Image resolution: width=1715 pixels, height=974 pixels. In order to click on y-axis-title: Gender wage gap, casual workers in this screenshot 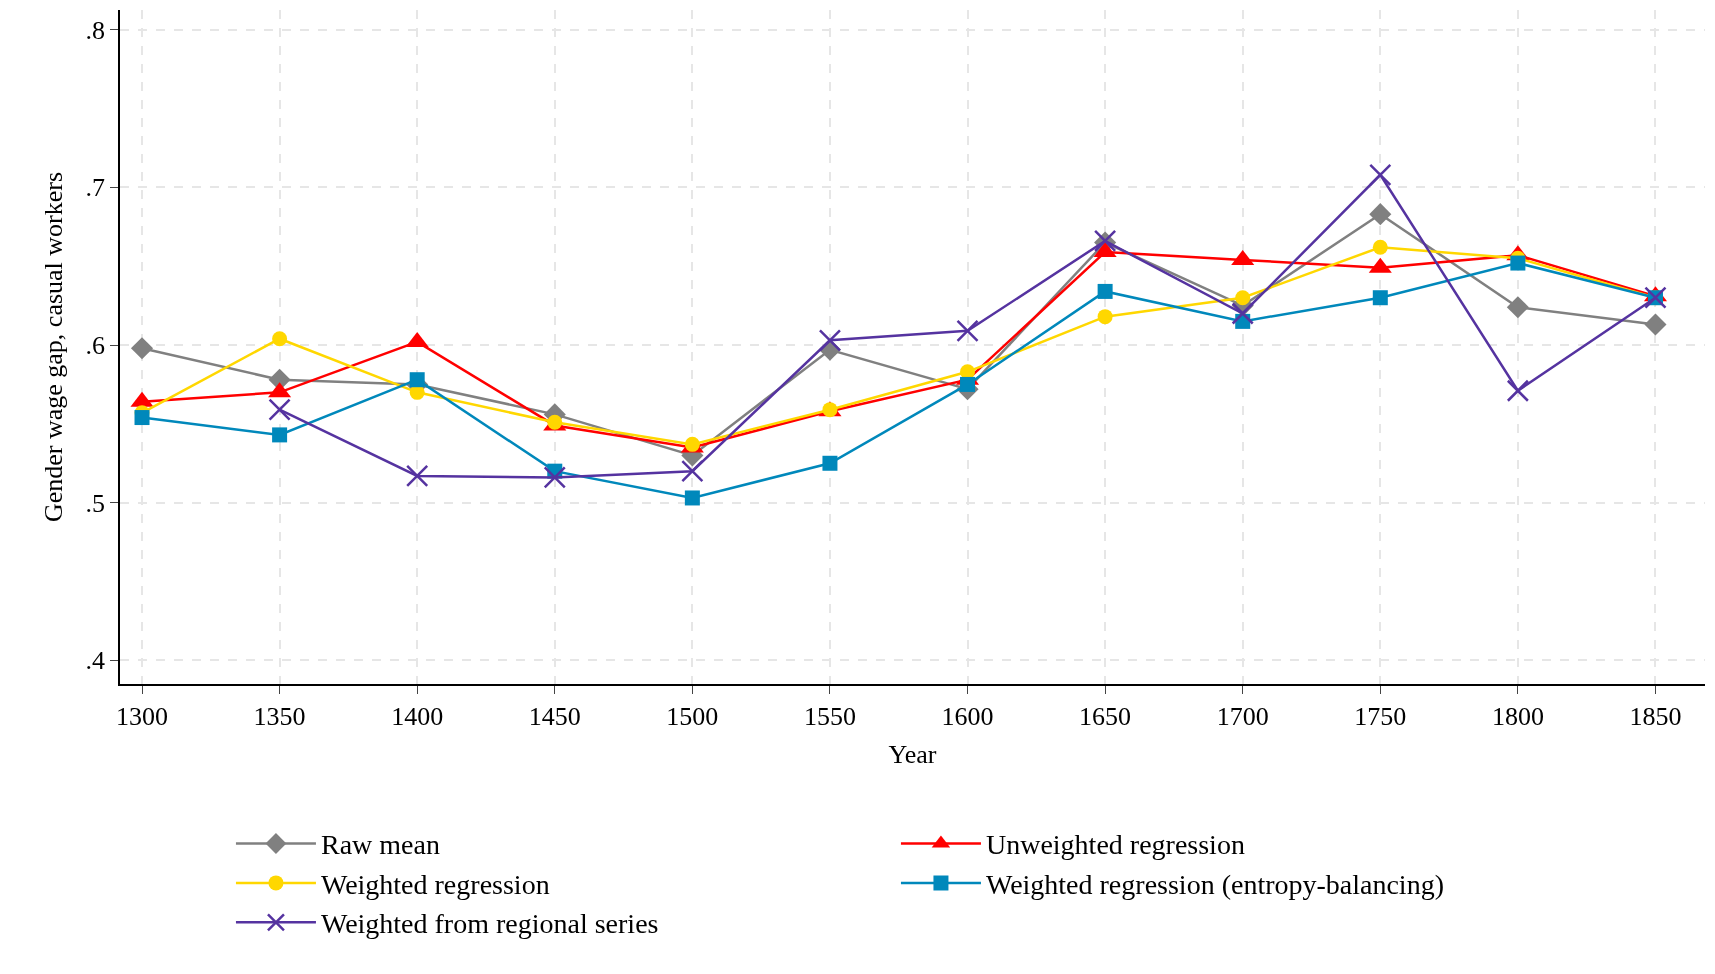, I will do `click(54, 347)`.